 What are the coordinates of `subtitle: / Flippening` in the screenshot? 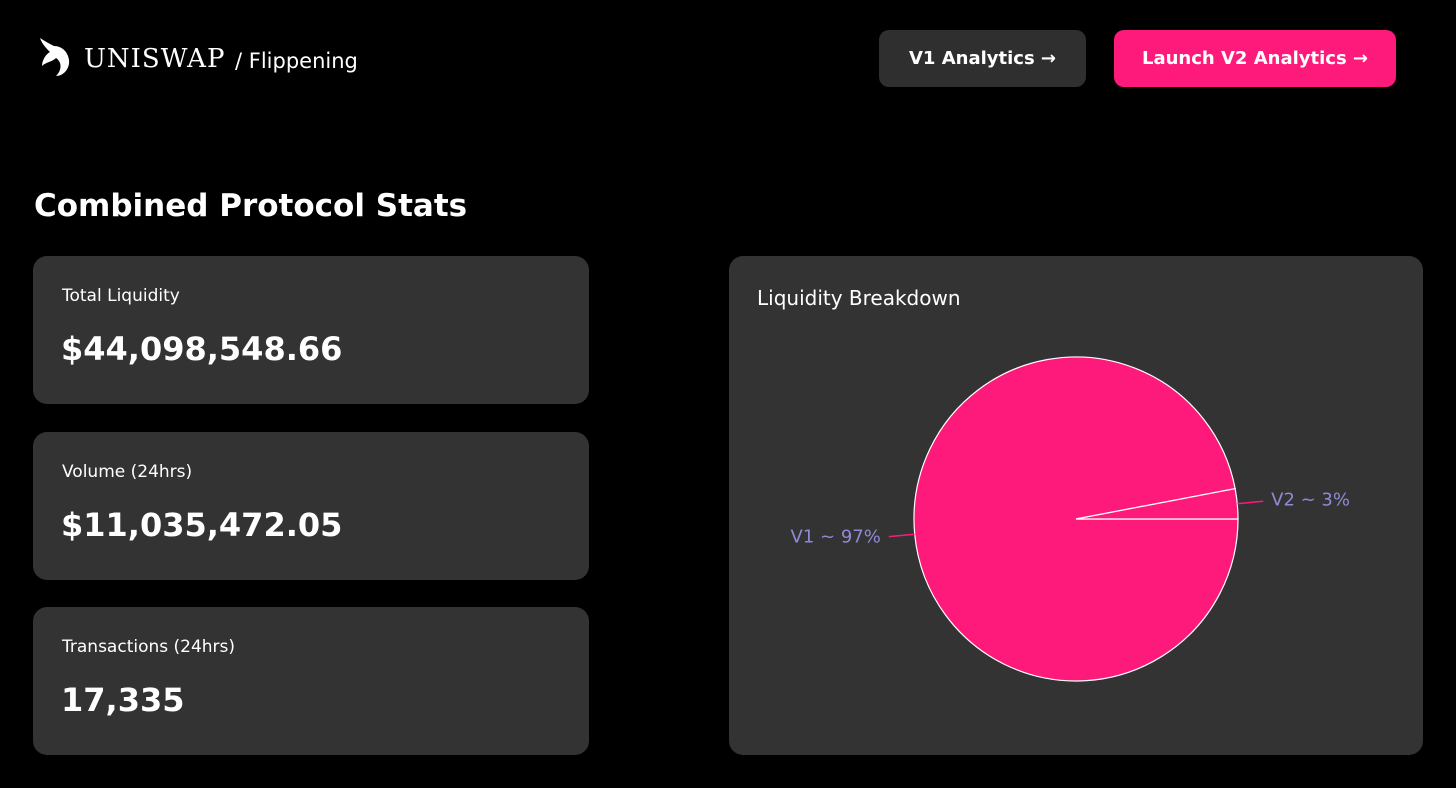 It's located at (296, 61).